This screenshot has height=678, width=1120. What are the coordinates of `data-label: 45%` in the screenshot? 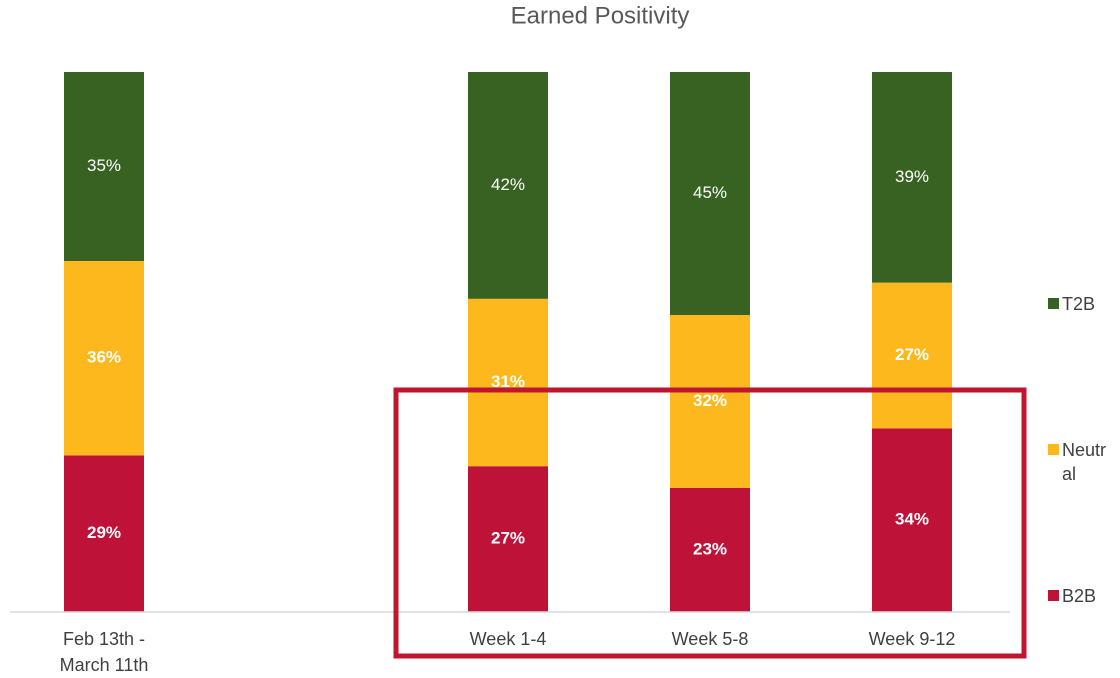 It's located at (710, 192).